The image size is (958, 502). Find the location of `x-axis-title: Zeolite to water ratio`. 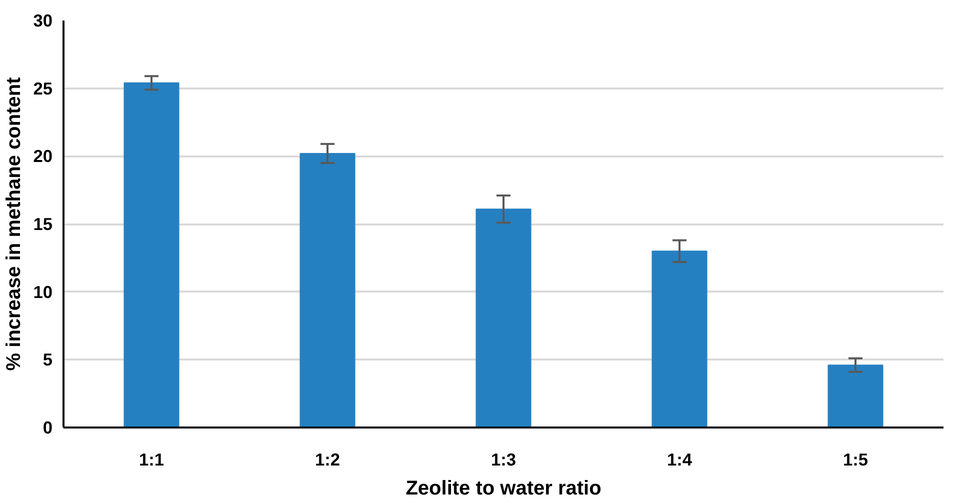

x-axis-title: Zeolite to water ratio is located at coordinates (504, 489).